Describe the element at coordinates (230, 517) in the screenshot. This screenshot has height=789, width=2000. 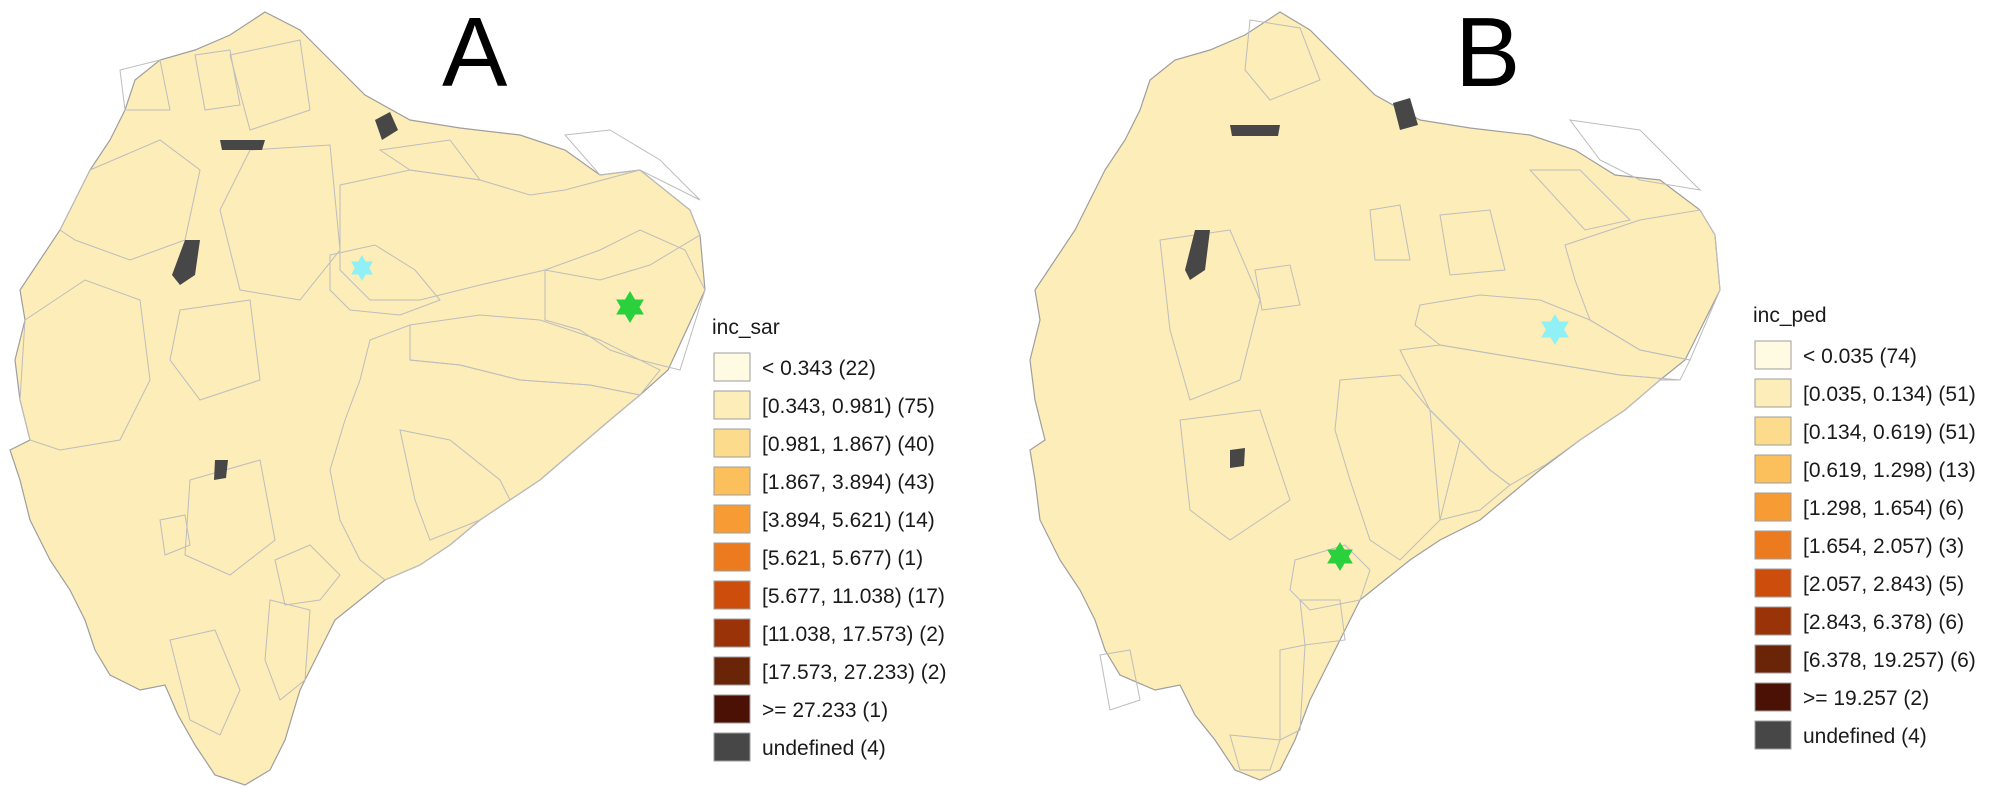
I see `map-a-region-south-white` at that location.